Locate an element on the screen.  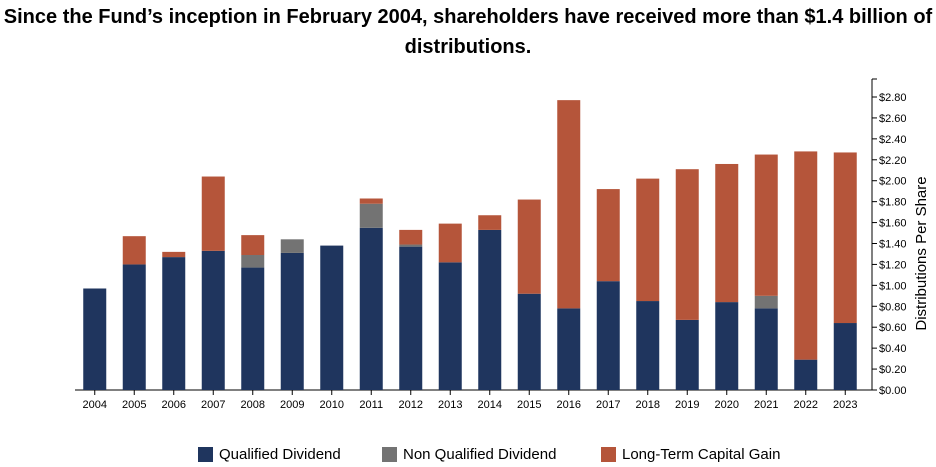
x-tick-label: 2016 is located at coordinates (569, 405).